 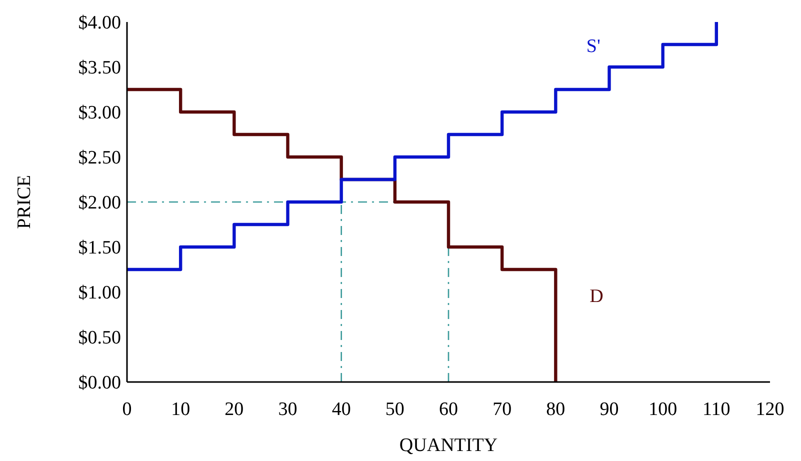 What do you see at coordinates (448, 445) in the screenshot?
I see `x-axis-title: QUANTITY` at bounding box center [448, 445].